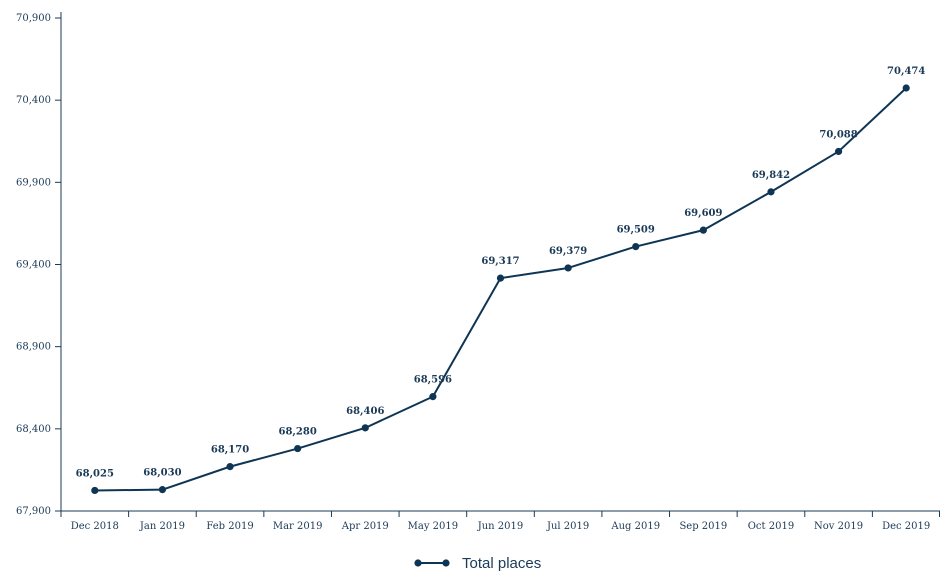 This screenshot has height=579, width=940. Describe the element at coordinates (365, 526) in the screenshot. I see `x-tick-label: Apr 2019` at that location.